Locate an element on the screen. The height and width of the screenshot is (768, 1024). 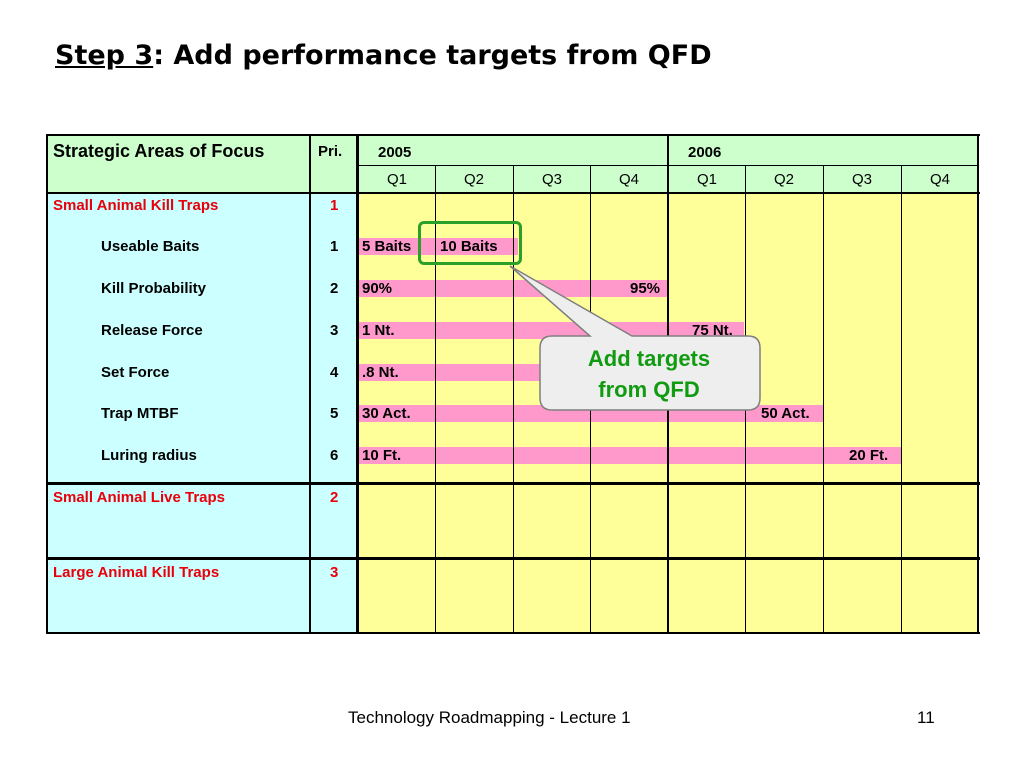
section-label-live-traps: Small Animal Live Traps is located at coordinates (139, 497).